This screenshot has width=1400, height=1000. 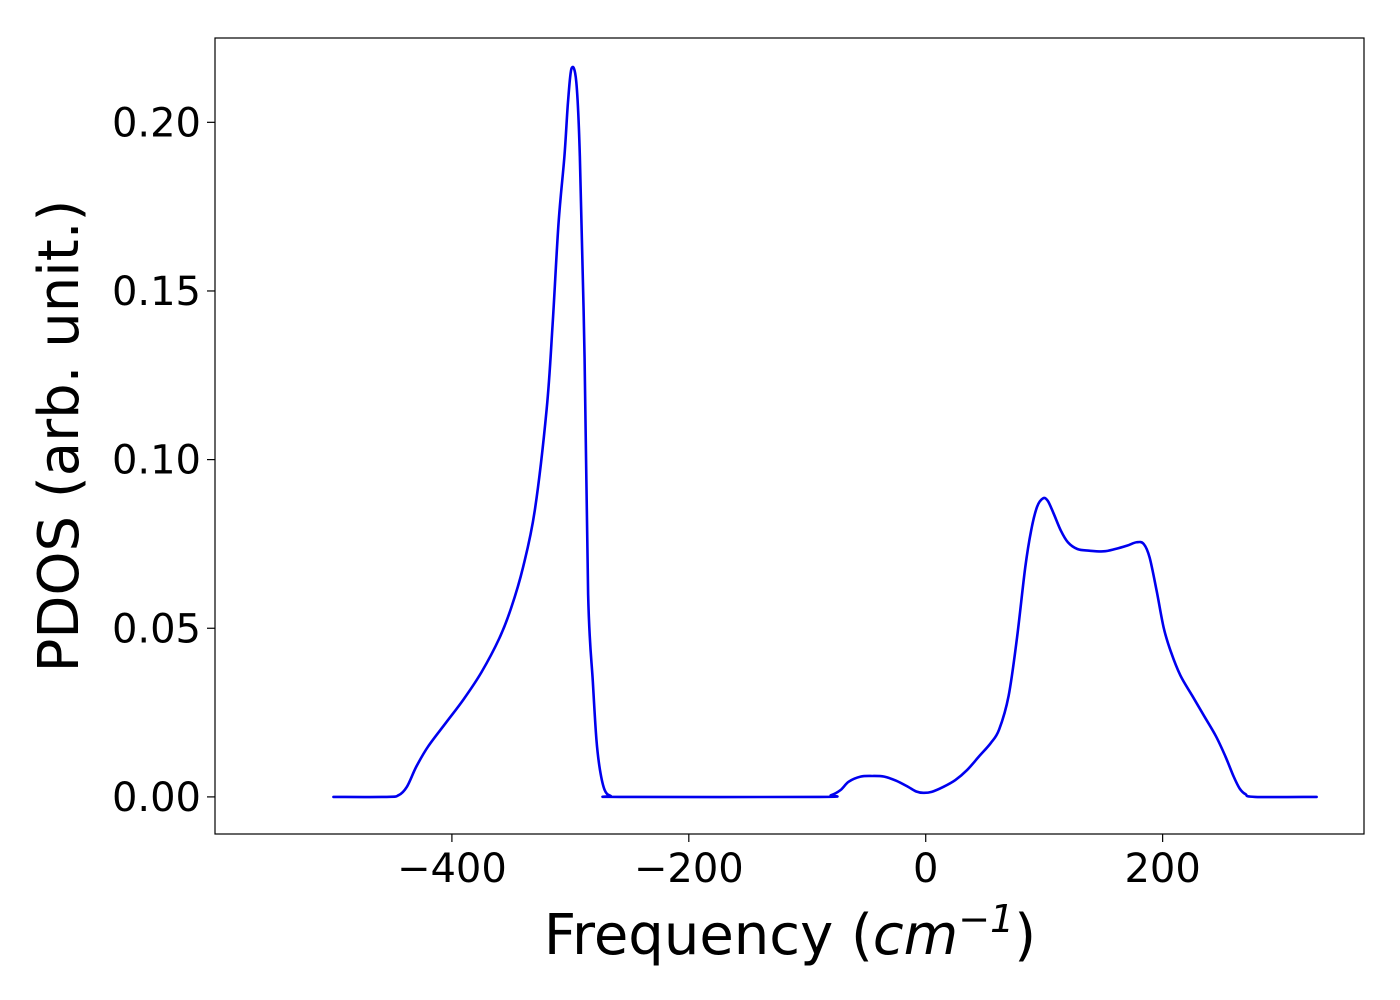 I want to click on y-axis-ticks: 0.00 0.05 0.10 0.15 0.20, so click(x=163, y=460).